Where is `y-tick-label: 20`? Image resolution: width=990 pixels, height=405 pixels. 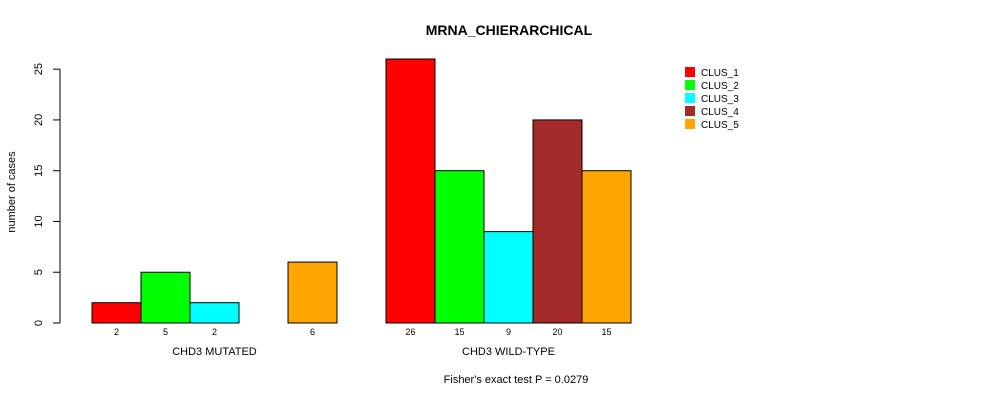
y-tick-label: 20 is located at coordinates (39, 120).